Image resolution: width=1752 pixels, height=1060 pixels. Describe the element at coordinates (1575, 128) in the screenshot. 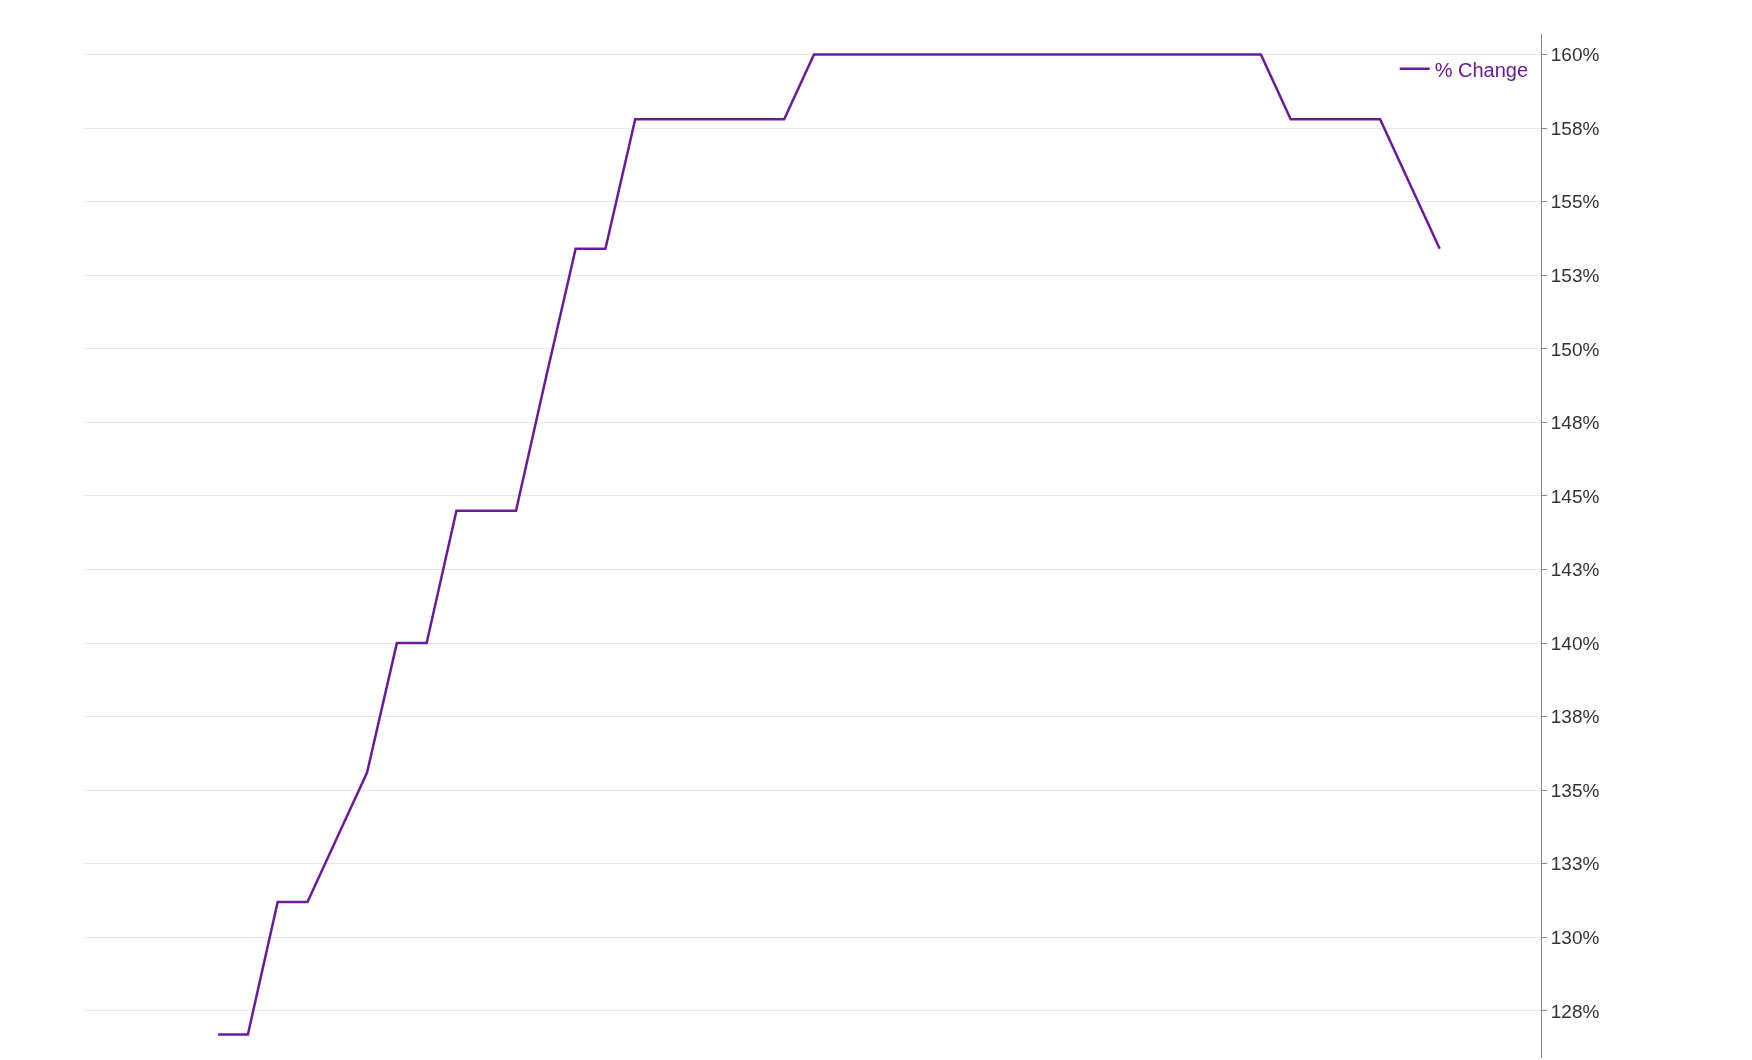

I see `y-tick-label: 158%` at that location.